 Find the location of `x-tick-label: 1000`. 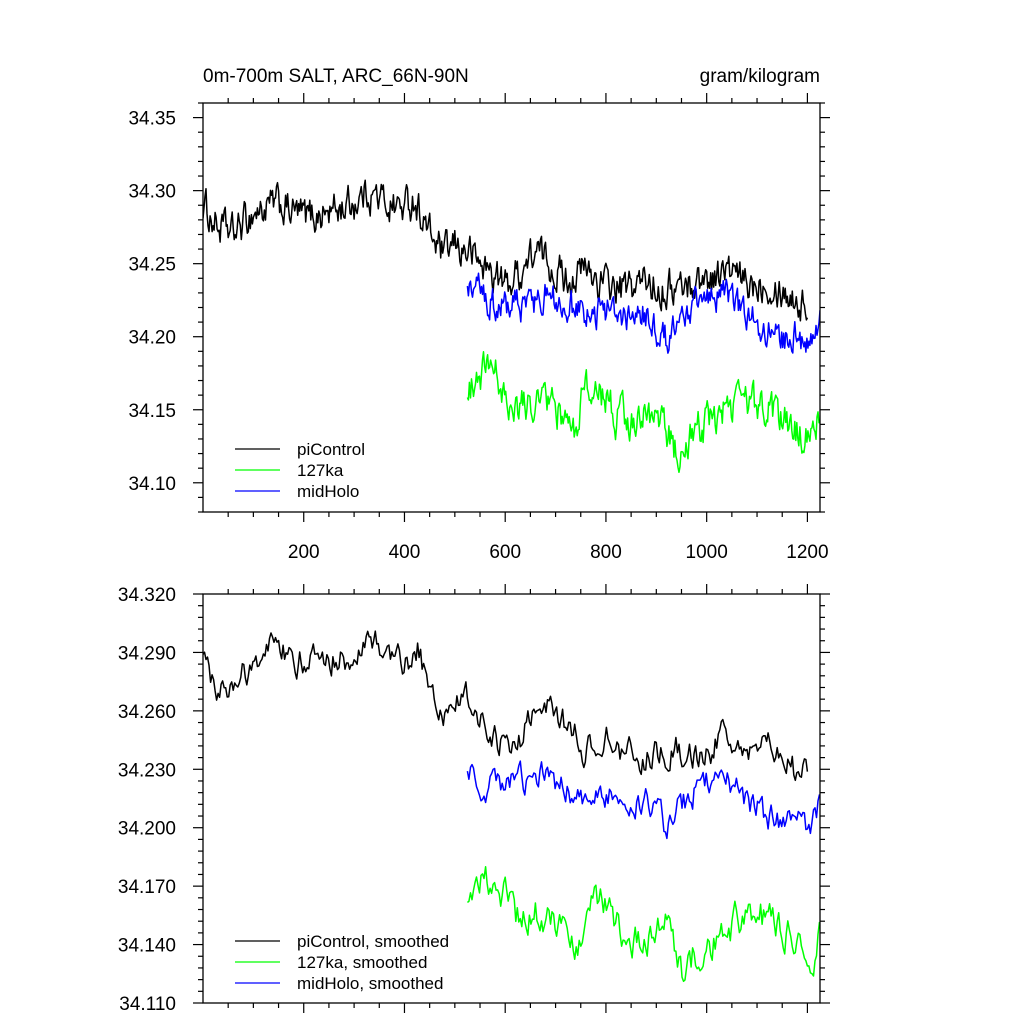

x-tick-label: 1000 is located at coordinates (707, 552).